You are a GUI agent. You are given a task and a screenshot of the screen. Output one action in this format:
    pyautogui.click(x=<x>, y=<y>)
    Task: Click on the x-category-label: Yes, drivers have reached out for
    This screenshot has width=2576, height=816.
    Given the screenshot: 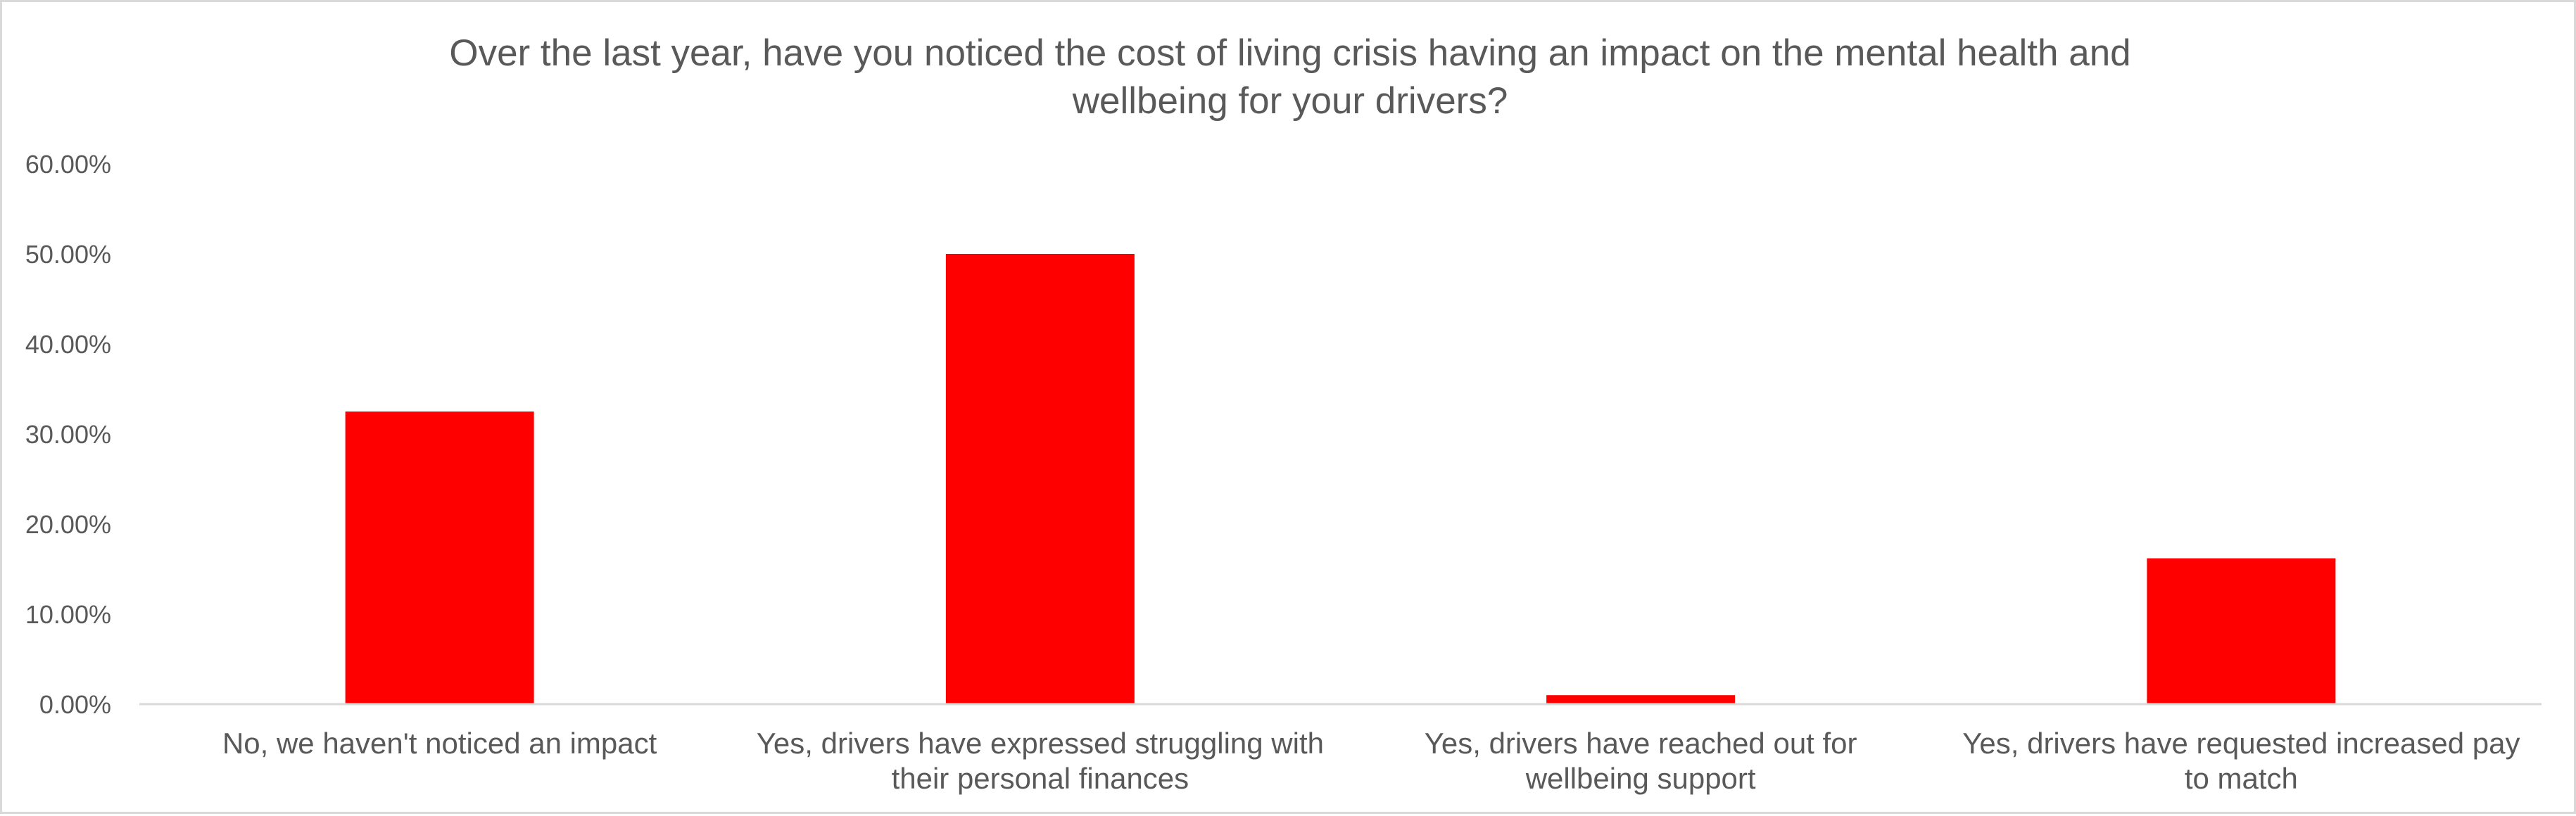 What is the action you would take?
    pyautogui.click(x=1641, y=743)
    